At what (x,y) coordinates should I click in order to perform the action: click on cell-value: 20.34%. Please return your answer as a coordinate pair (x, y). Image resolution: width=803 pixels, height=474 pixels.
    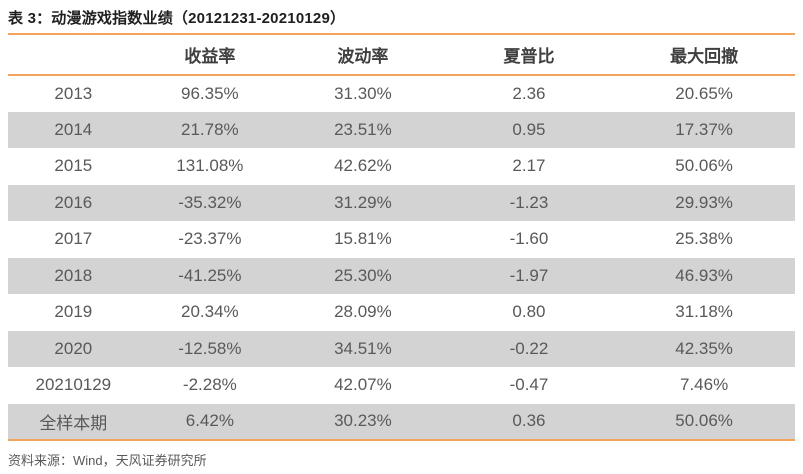
    Looking at the image, I should click on (210, 312).